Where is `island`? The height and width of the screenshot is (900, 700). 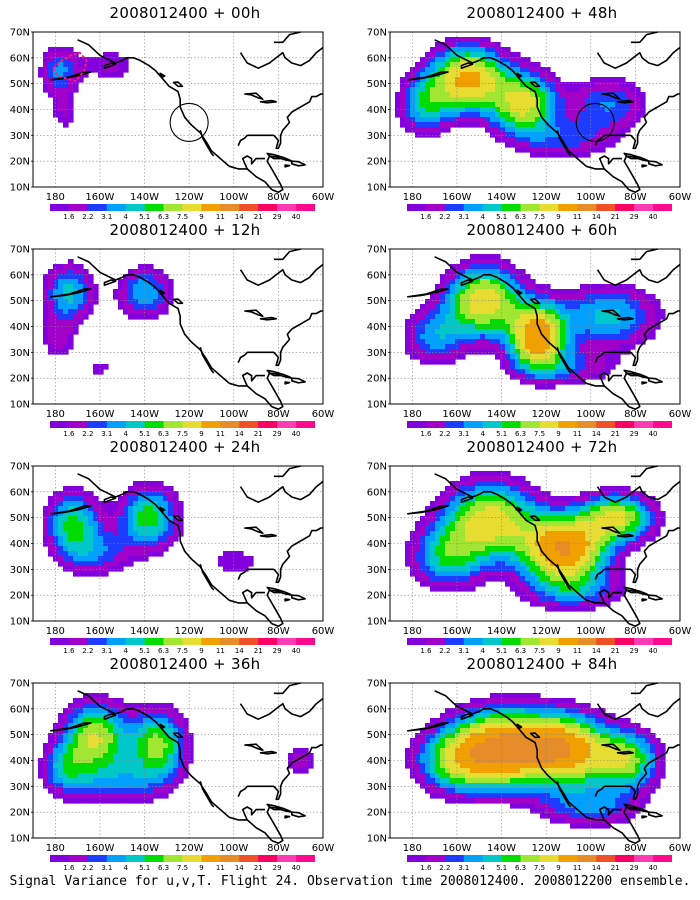
island is located at coordinates (427, 76).